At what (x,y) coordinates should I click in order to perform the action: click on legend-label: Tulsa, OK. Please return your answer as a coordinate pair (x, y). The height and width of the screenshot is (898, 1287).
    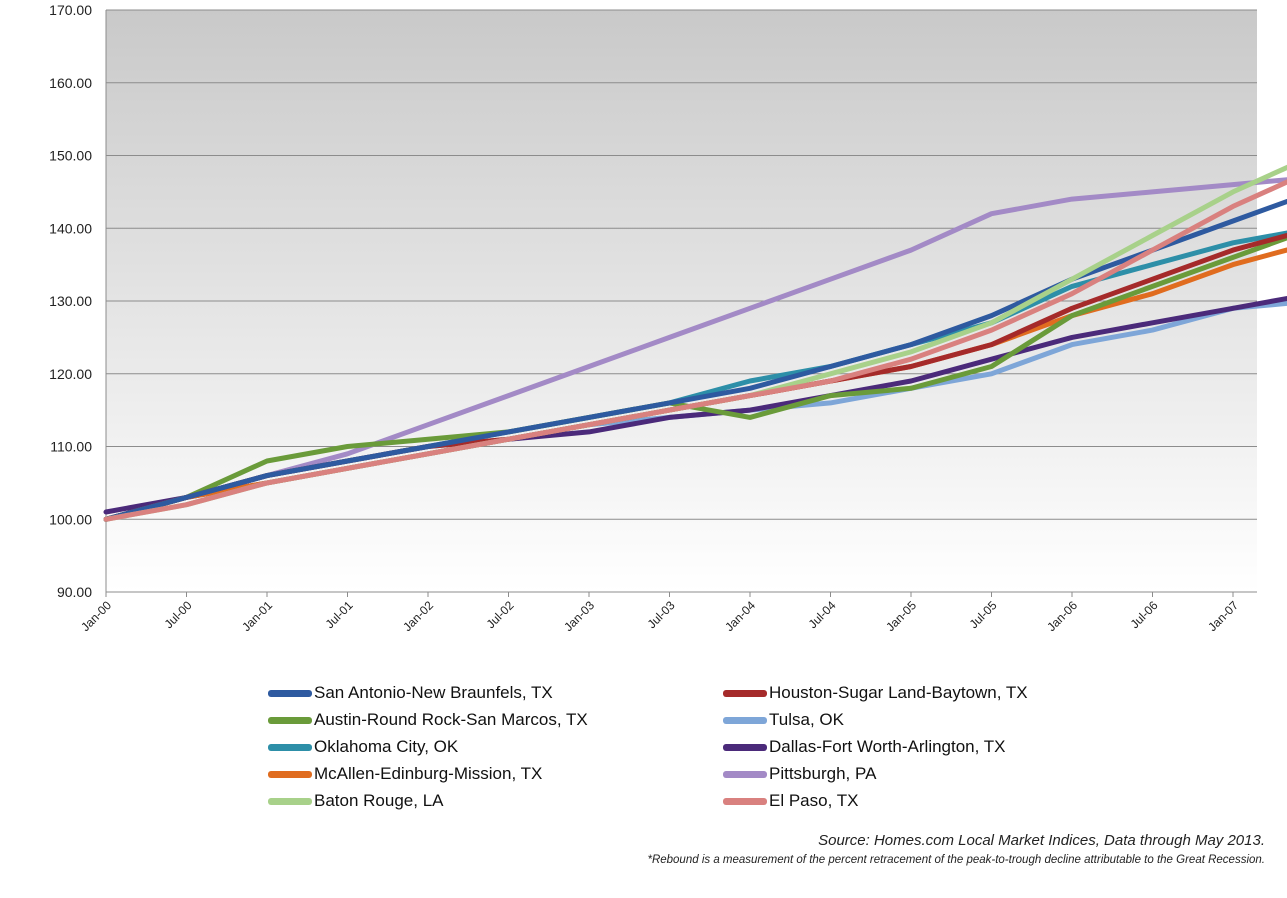
    Looking at the image, I should click on (806, 719).